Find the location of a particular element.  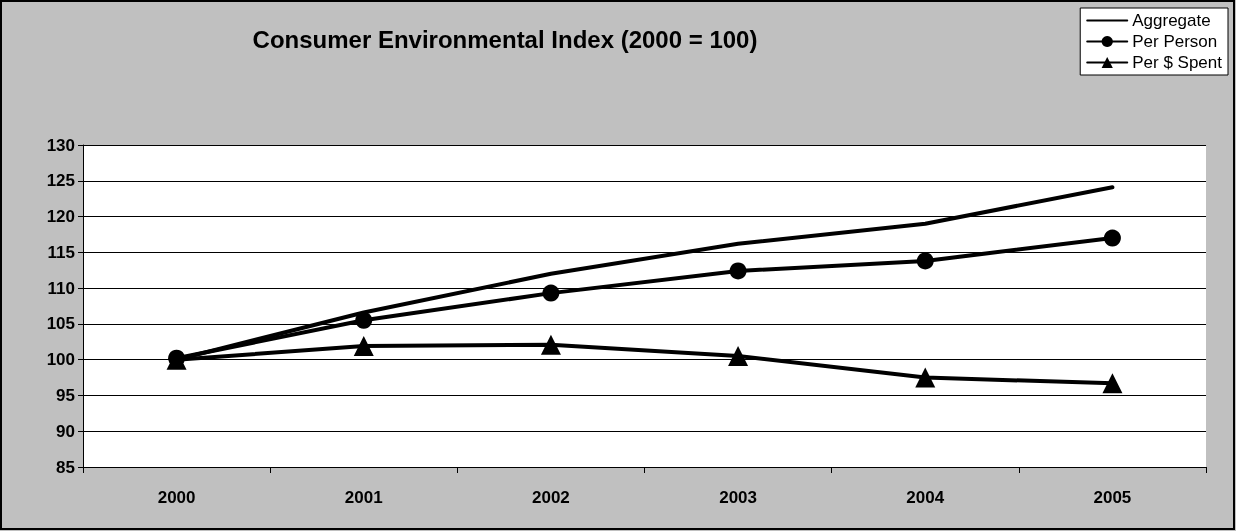

legend-label: Aggregate is located at coordinates (1171, 20).